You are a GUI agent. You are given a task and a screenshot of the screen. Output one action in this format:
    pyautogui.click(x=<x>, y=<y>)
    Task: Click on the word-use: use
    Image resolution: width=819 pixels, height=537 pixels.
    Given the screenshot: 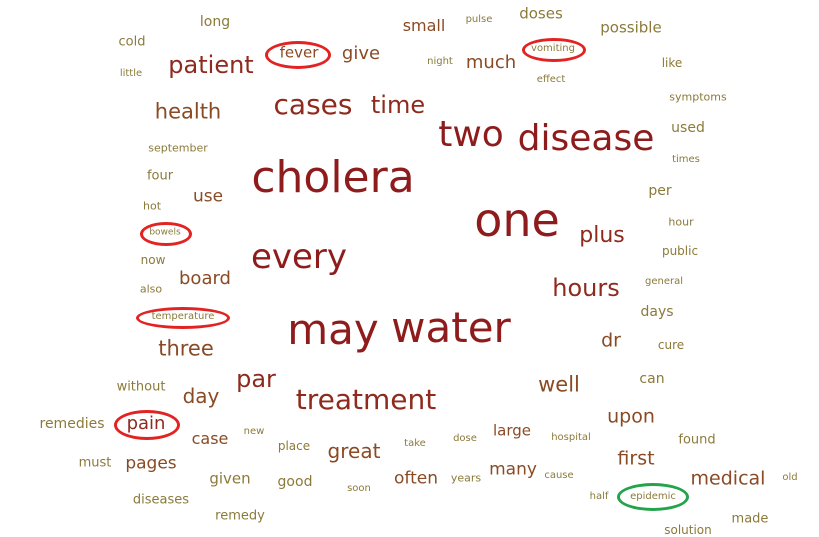 What is the action you would take?
    pyautogui.click(x=208, y=196)
    